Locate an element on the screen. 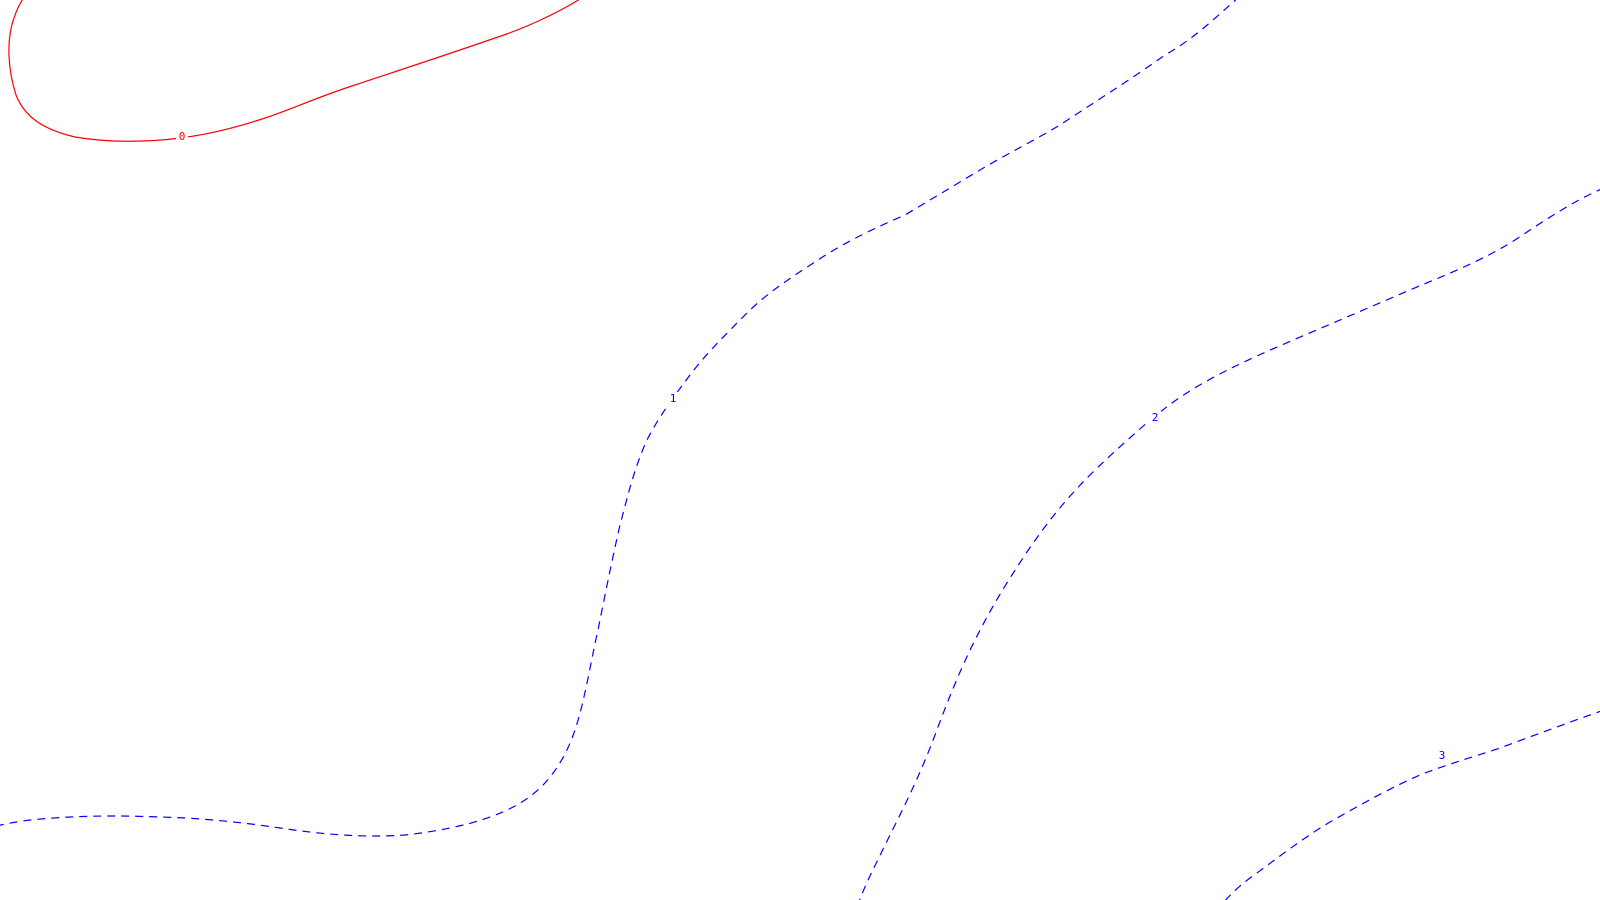 The image size is (1600, 900). contour-label-3: 3 is located at coordinates (1442, 755).